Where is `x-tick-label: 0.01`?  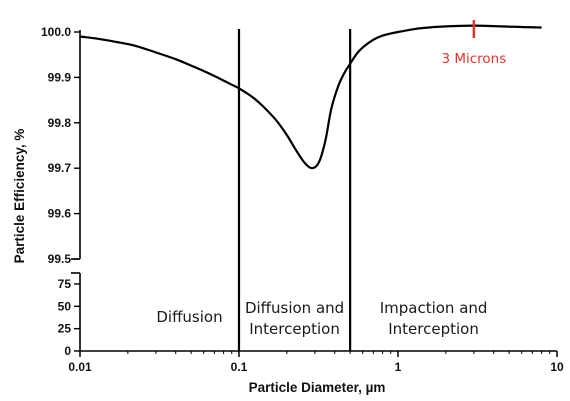 x-tick-label: 0.01 is located at coordinates (80, 367).